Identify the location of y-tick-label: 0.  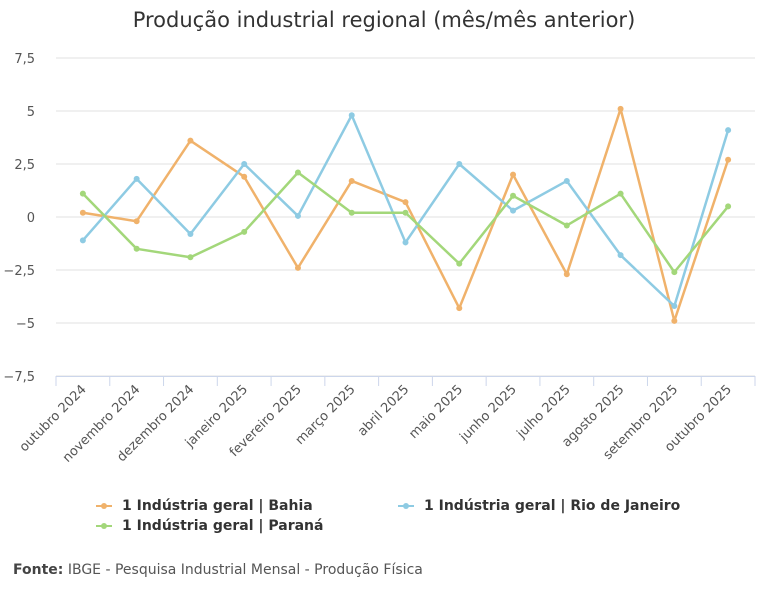
(31, 218).